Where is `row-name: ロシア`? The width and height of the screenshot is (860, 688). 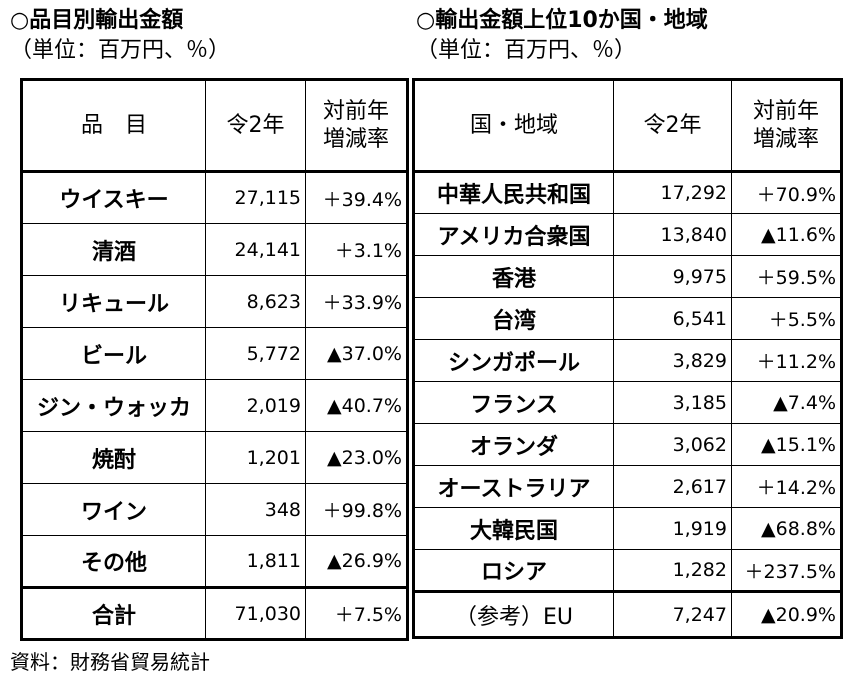
row-name: ロシア is located at coordinates (513, 570).